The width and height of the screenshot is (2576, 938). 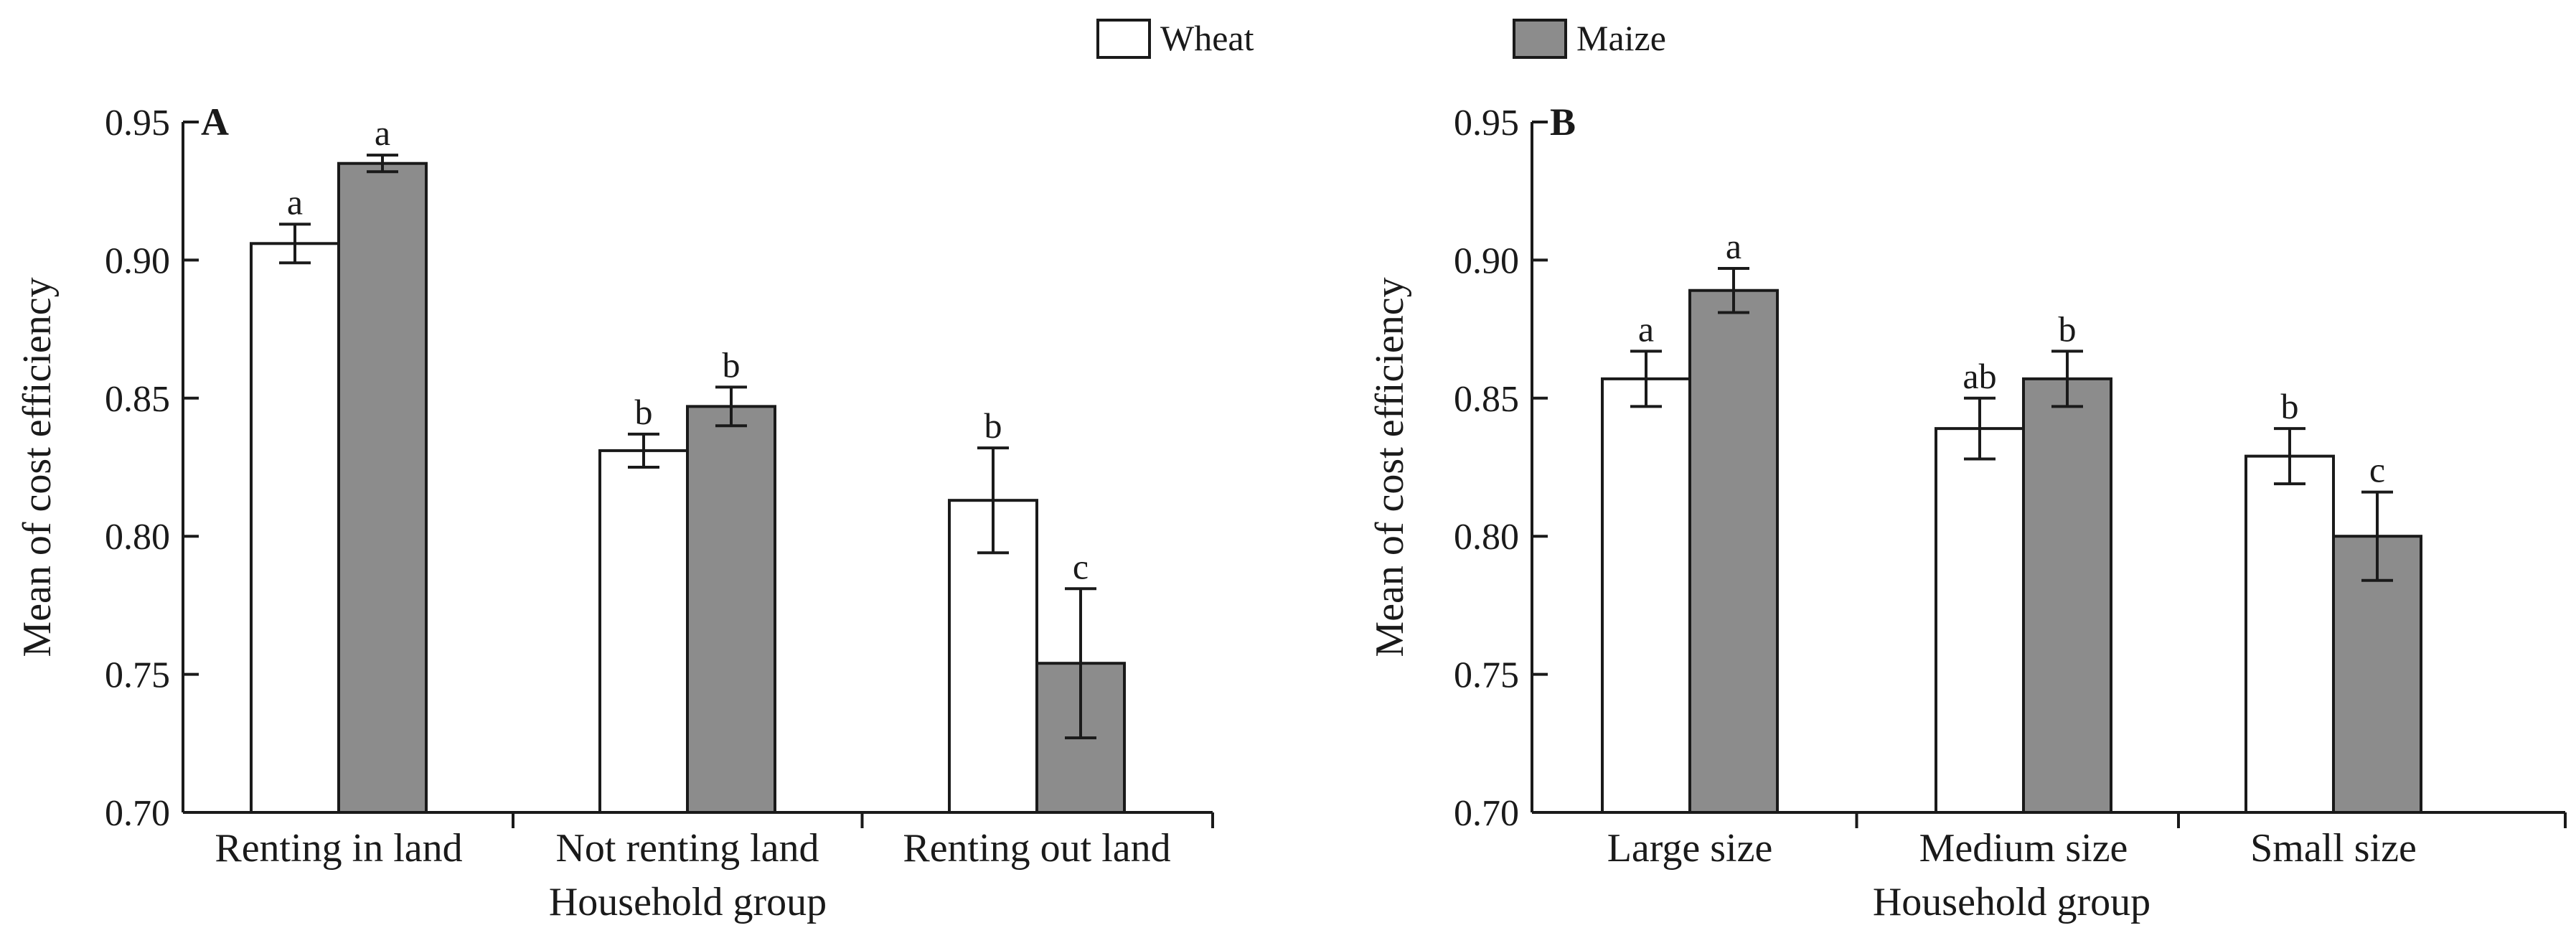 I want to click on legend: Wheat Maize, so click(x=1381, y=38).